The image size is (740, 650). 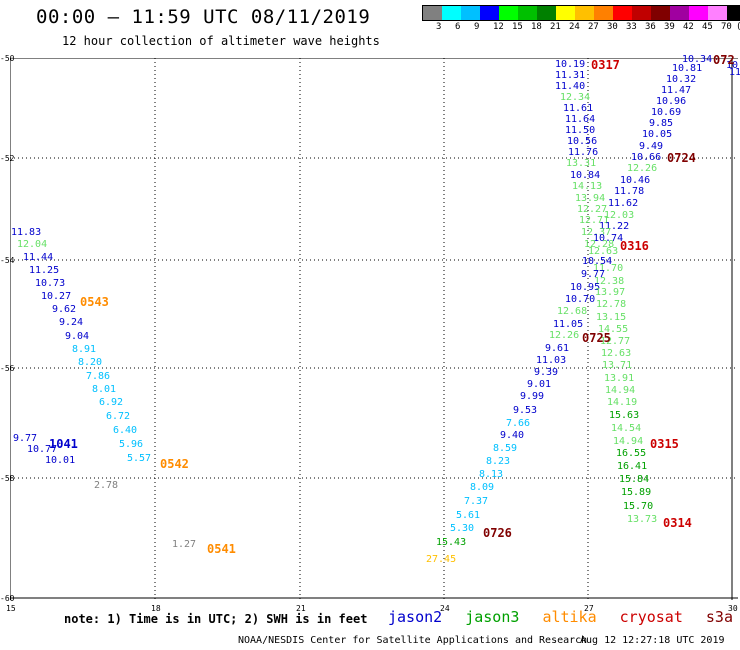 I want to click on lat-label: -58, so click(x=7, y=478).